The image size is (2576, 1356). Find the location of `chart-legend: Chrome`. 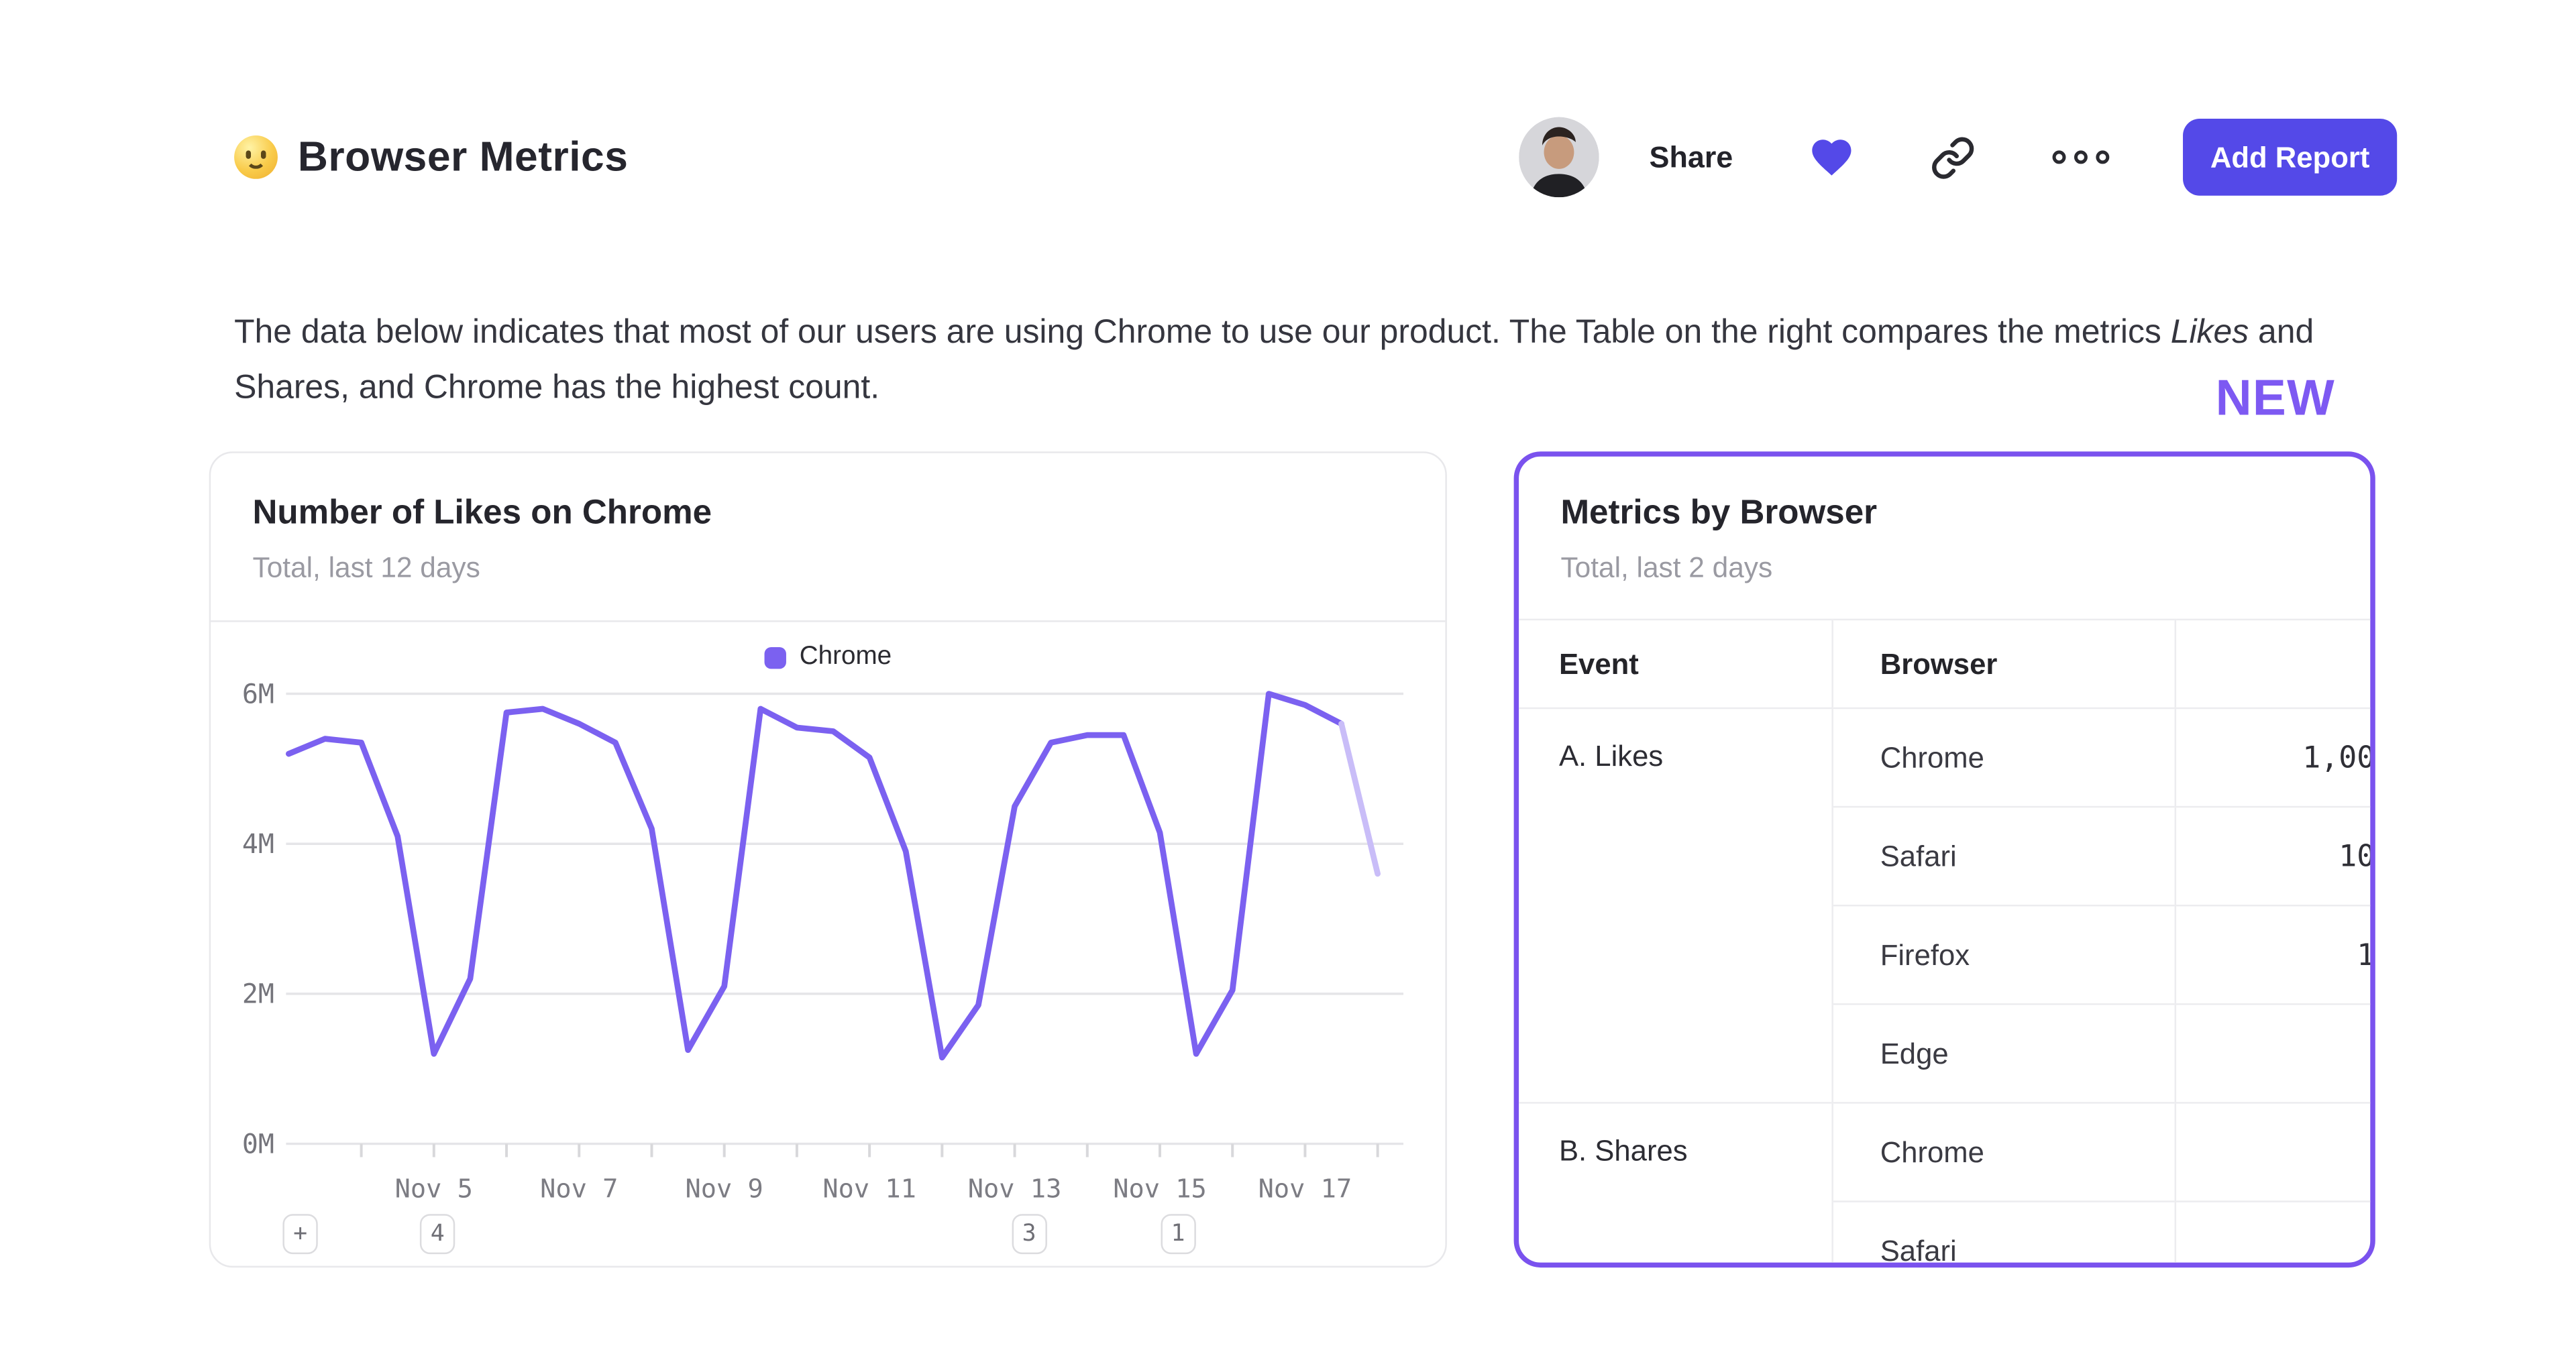

chart-legend: Chrome is located at coordinates (828, 657).